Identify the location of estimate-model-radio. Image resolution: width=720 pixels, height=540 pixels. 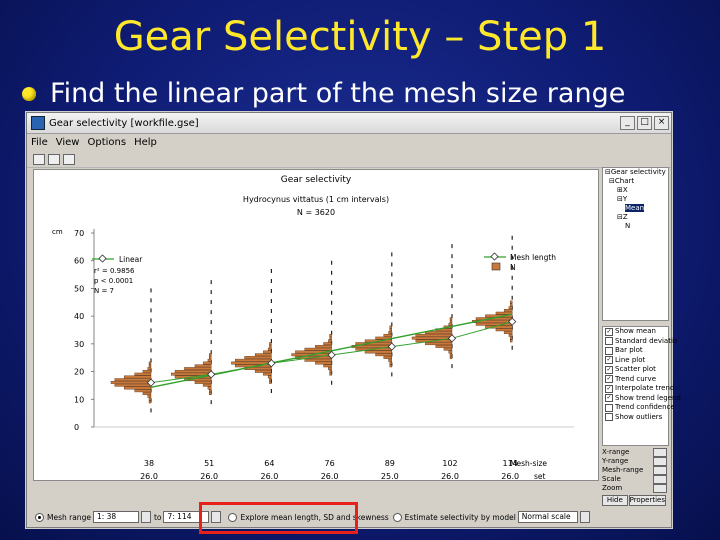
(397, 517).